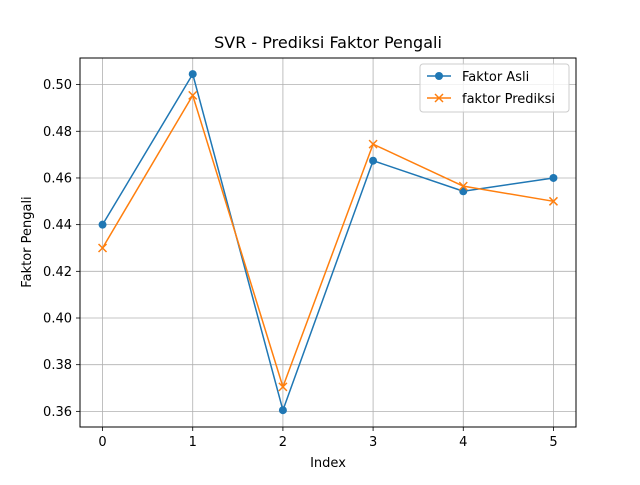  What do you see at coordinates (57, 272) in the screenshot?
I see `y-tick-label: 0.42` at bounding box center [57, 272].